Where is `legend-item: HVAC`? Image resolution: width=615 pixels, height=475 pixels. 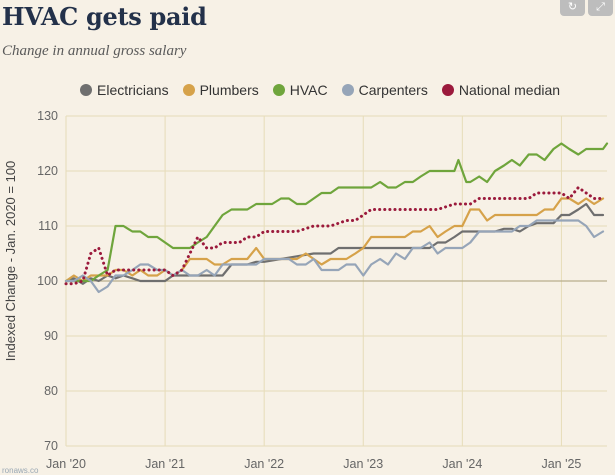 legend-item: HVAC is located at coordinates (300, 90).